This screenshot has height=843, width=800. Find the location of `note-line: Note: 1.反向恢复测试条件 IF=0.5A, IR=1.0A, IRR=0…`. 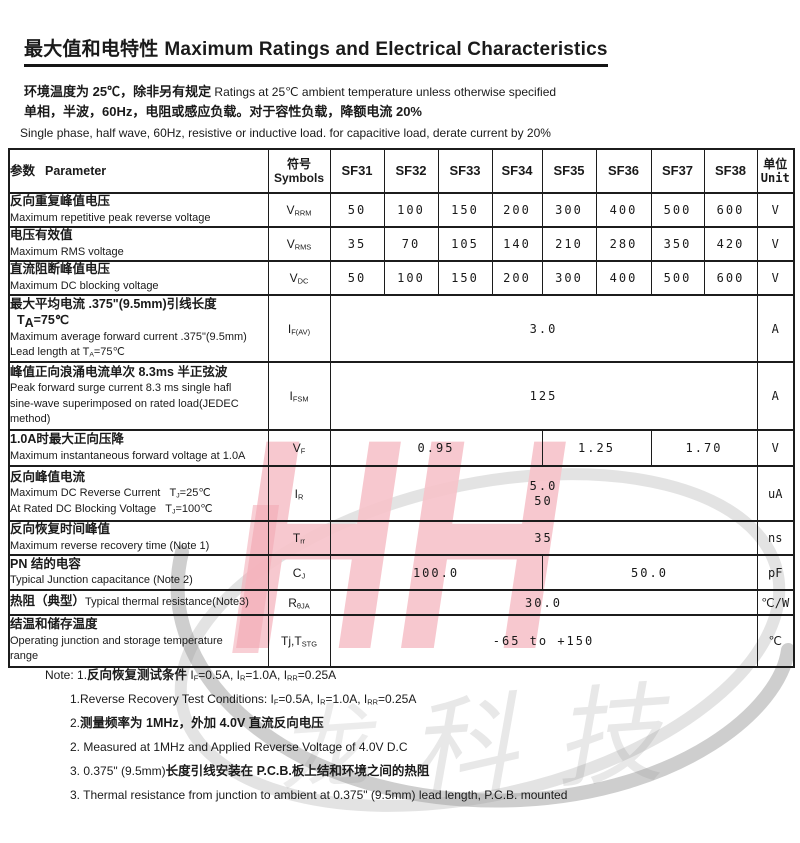

note-line: Note: 1.反向恢复测试条件 IF=0.5A, IR=1.0A, IRR=0… is located at coordinates (191, 675).